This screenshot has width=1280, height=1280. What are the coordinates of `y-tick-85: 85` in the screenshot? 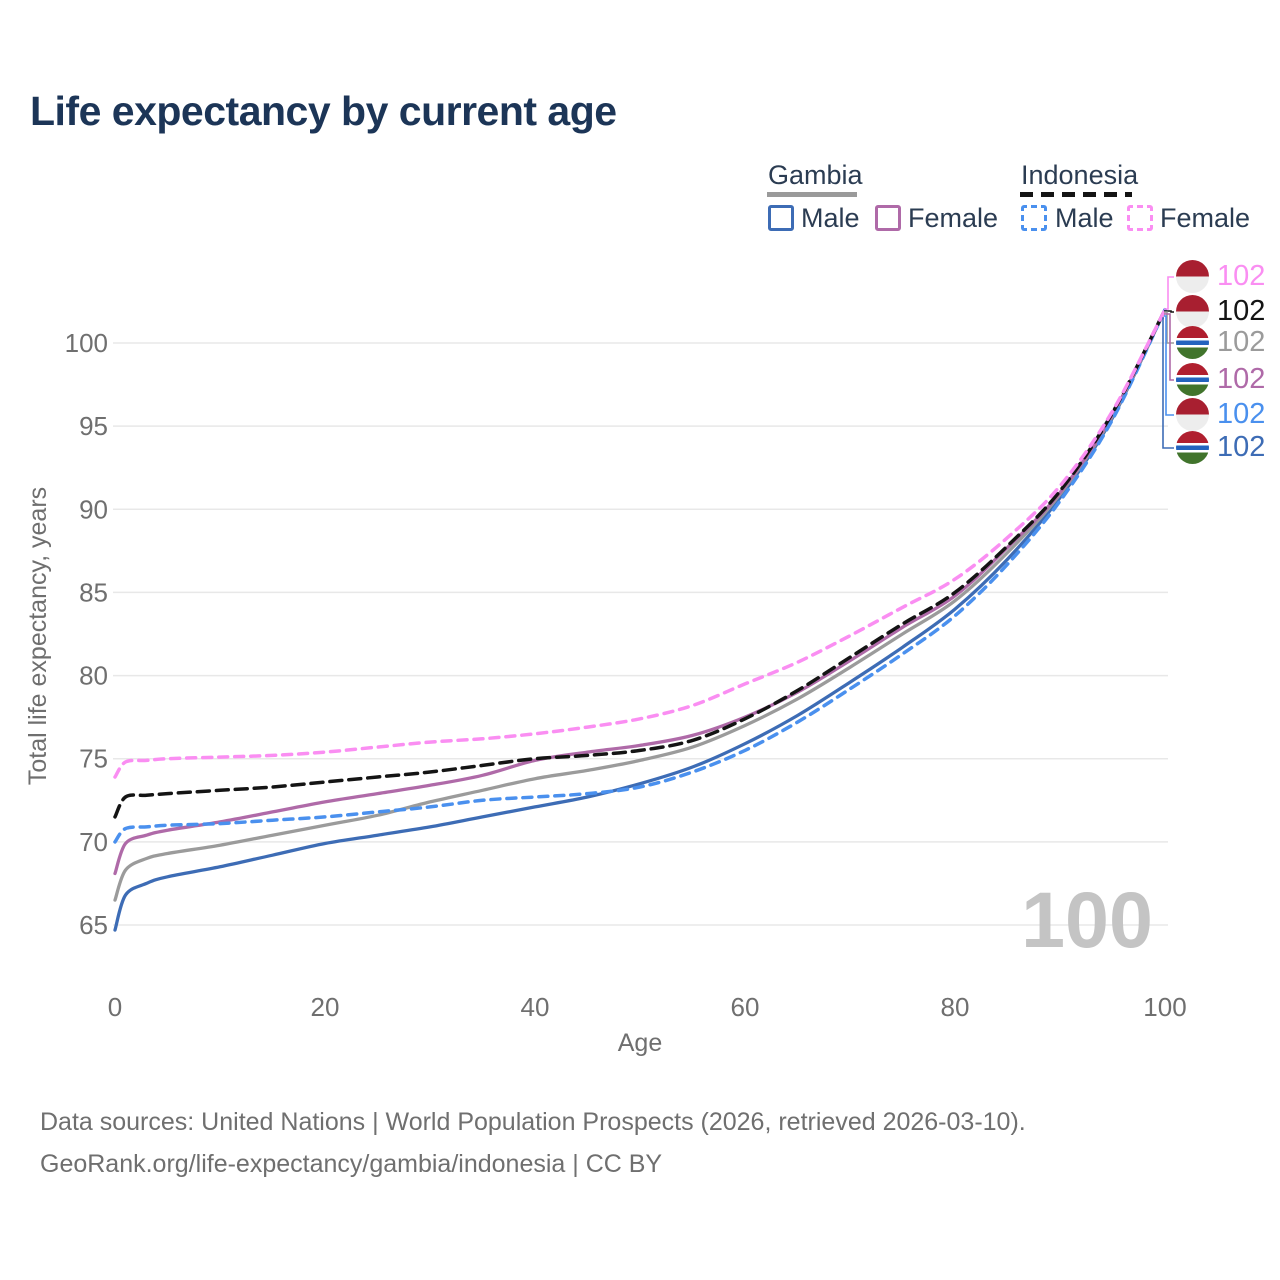 It's located at (93, 592).